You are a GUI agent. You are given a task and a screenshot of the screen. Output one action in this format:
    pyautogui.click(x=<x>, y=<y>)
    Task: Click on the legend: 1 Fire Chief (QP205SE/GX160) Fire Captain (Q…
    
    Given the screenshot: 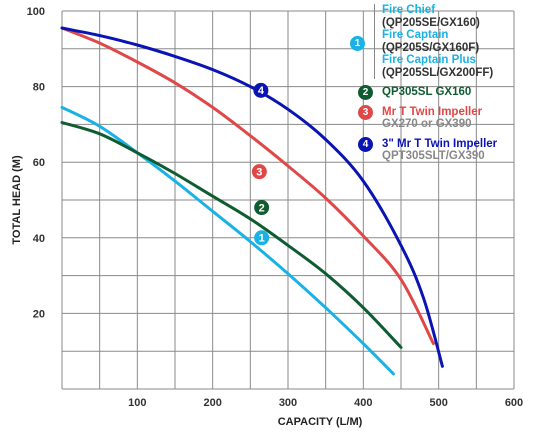 What is the action you would take?
    pyautogui.click(x=445, y=87)
    